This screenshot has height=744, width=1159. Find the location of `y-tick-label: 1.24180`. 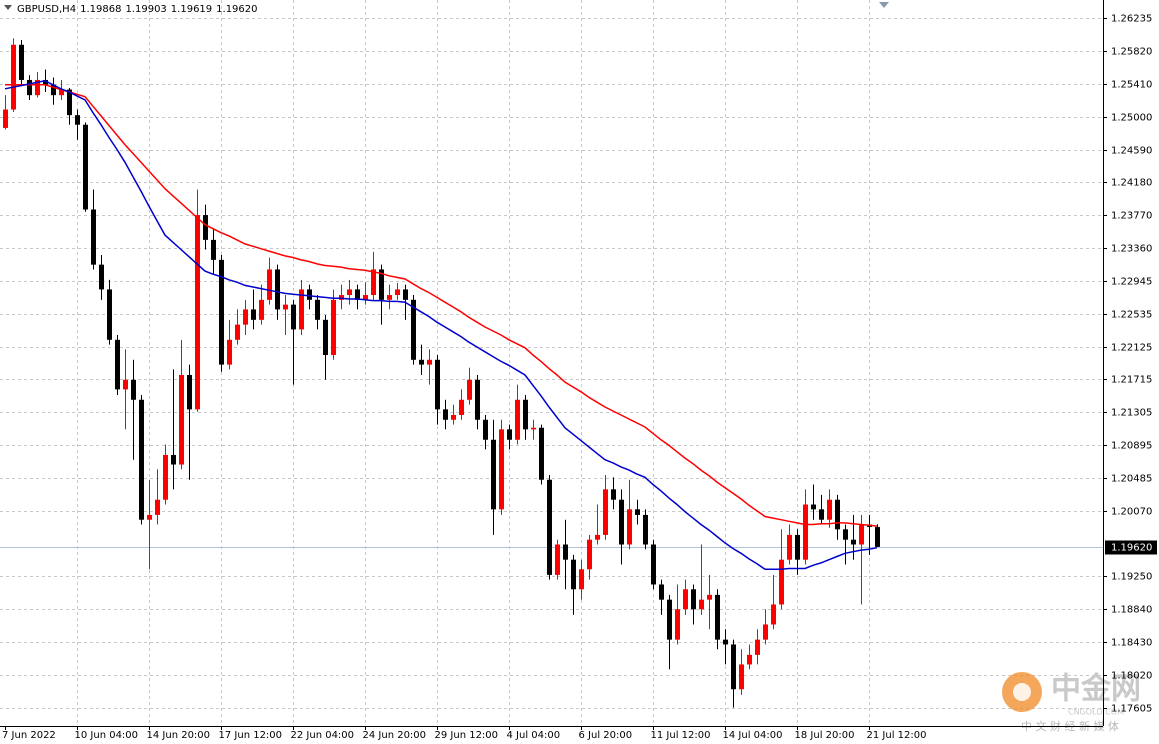

y-tick-label: 1.24180 is located at coordinates (1131, 183).